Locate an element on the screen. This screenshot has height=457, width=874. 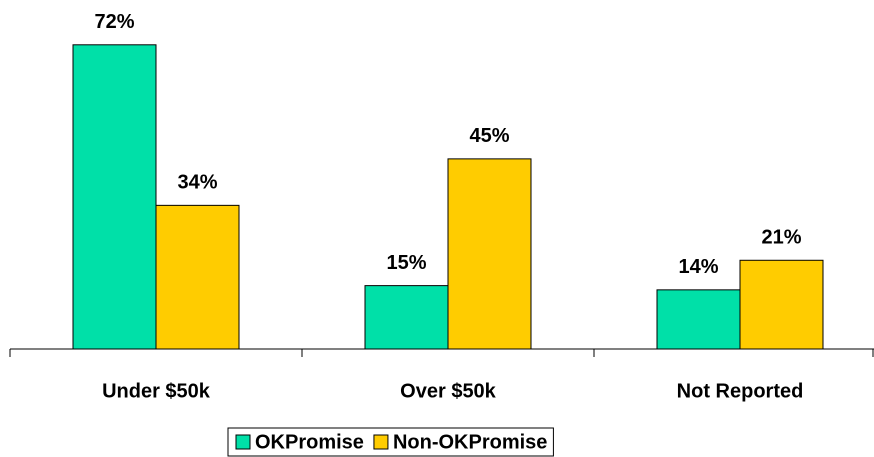
legend-label: Non-OKPromise is located at coordinates (470, 442).